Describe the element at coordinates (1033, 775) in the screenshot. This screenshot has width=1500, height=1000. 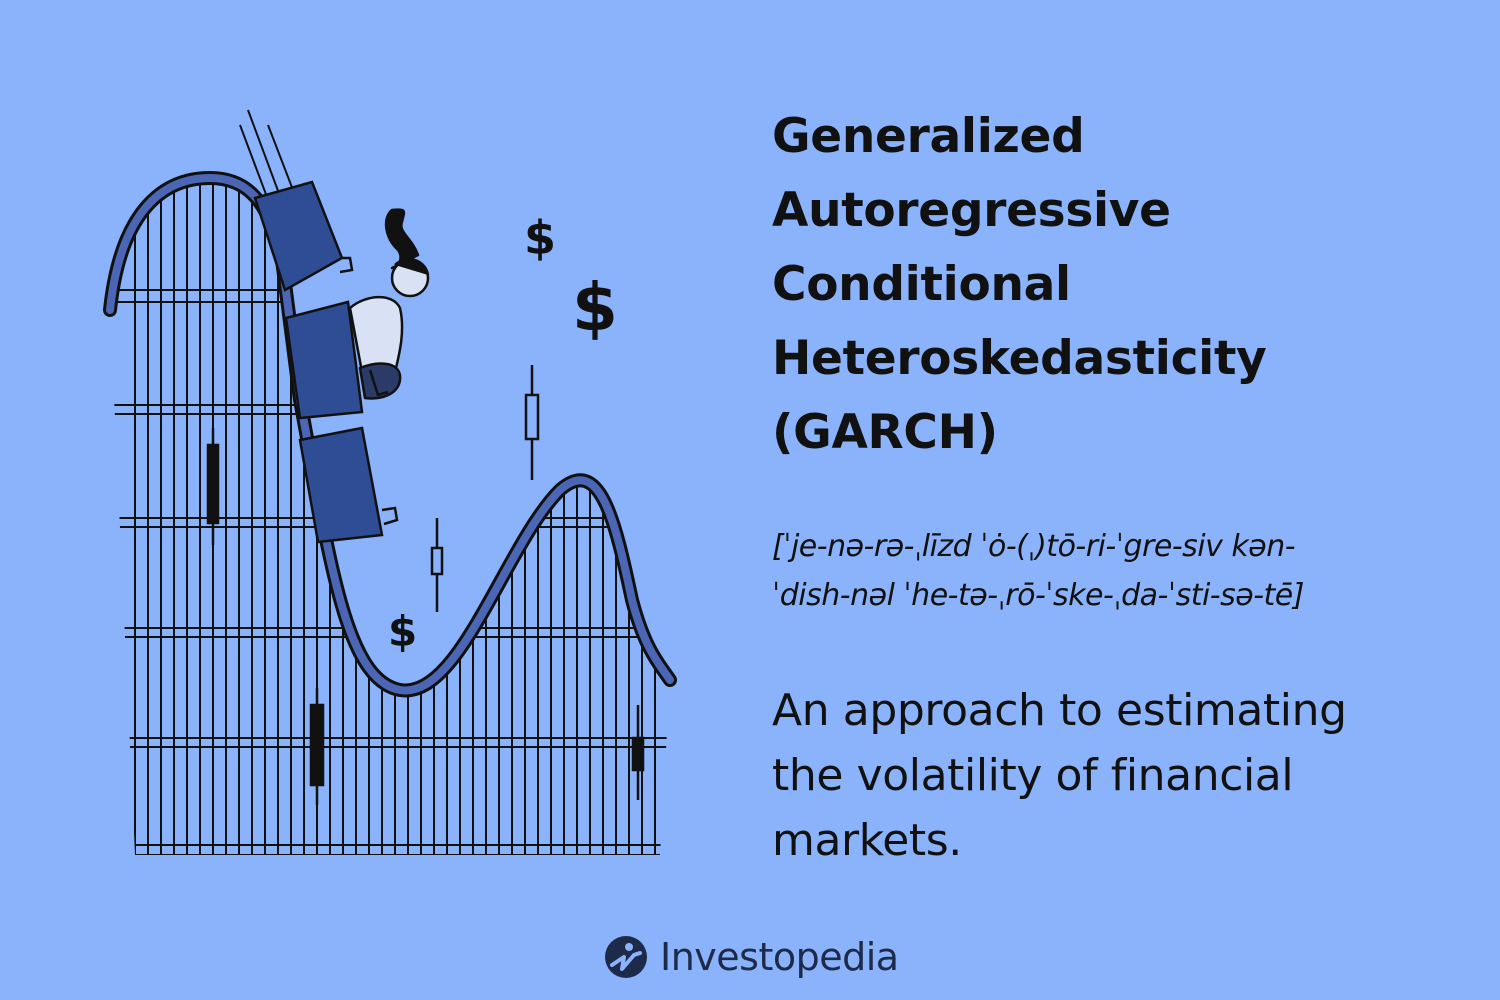
I see `definition-line: the volatility of financial` at that location.